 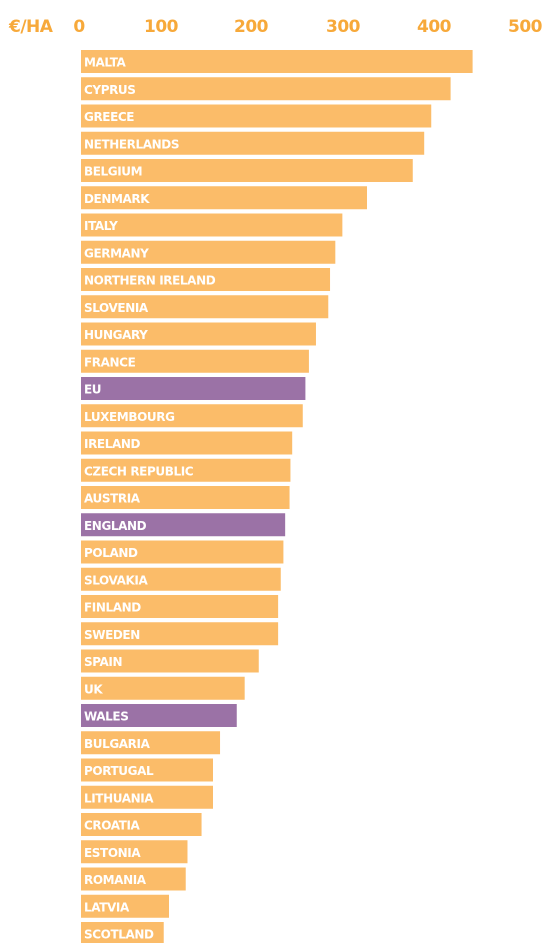 I want to click on unit-label: €/HA, so click(x=31, y=27).